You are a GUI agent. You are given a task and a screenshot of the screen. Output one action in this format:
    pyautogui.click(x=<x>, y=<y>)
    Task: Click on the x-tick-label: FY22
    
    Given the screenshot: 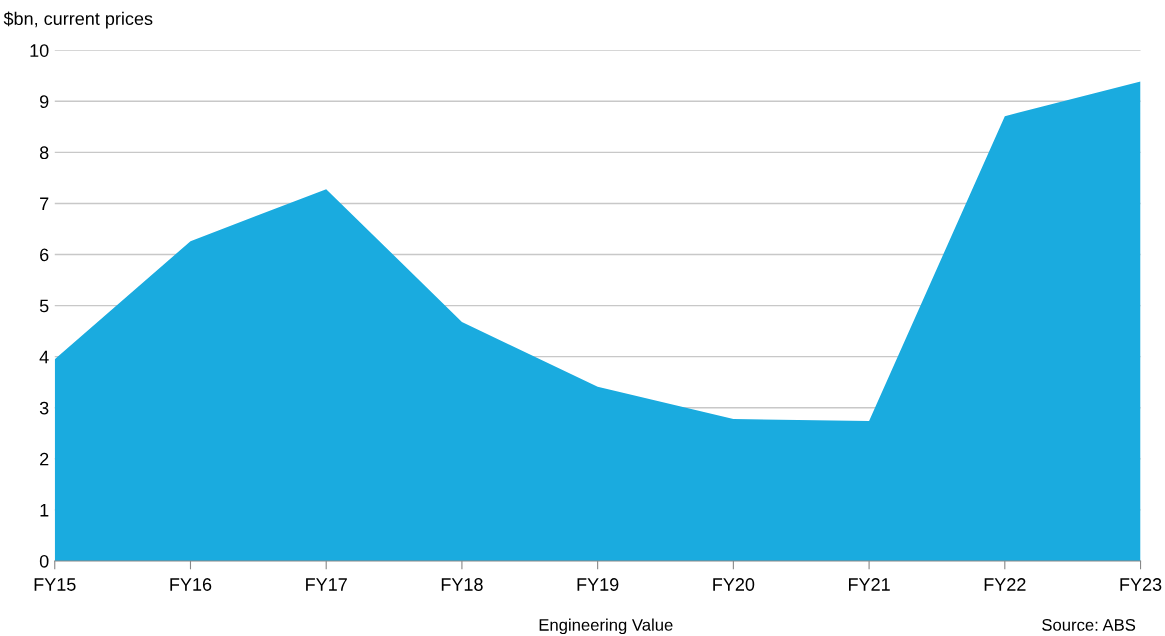 What is the action you would take?
    pyautogui.click(x=1005, y=584)
    